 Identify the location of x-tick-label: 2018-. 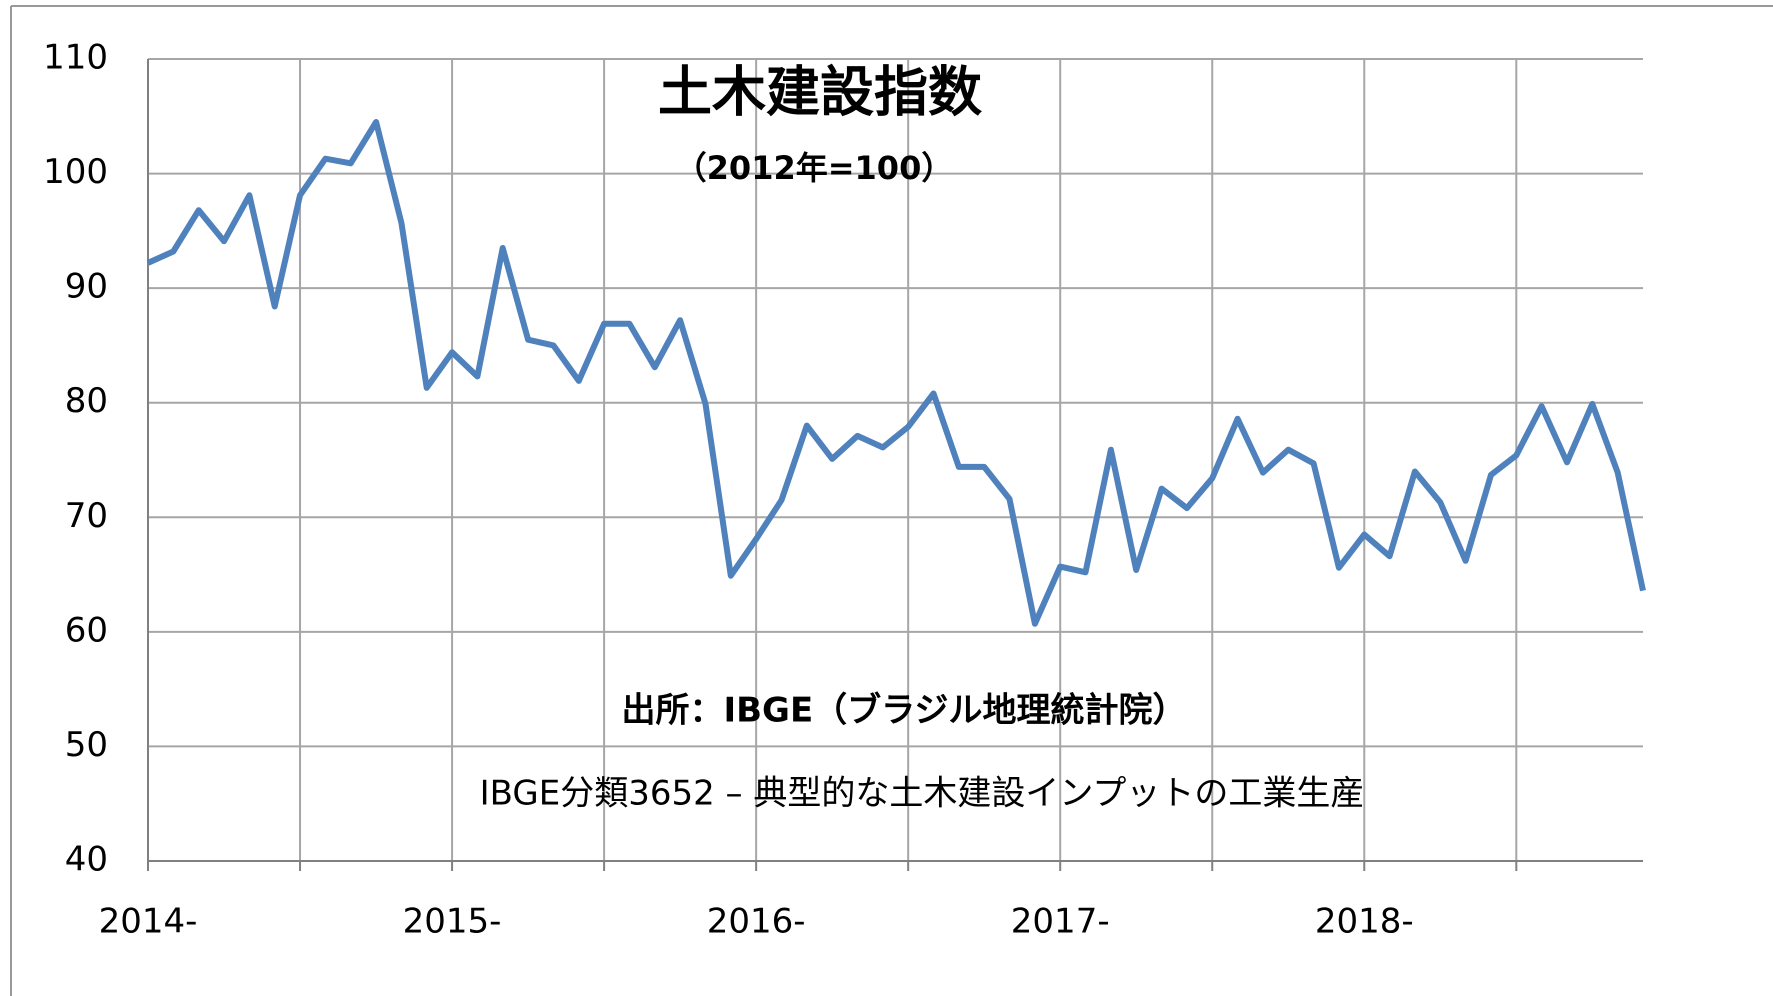
(1364, 922).